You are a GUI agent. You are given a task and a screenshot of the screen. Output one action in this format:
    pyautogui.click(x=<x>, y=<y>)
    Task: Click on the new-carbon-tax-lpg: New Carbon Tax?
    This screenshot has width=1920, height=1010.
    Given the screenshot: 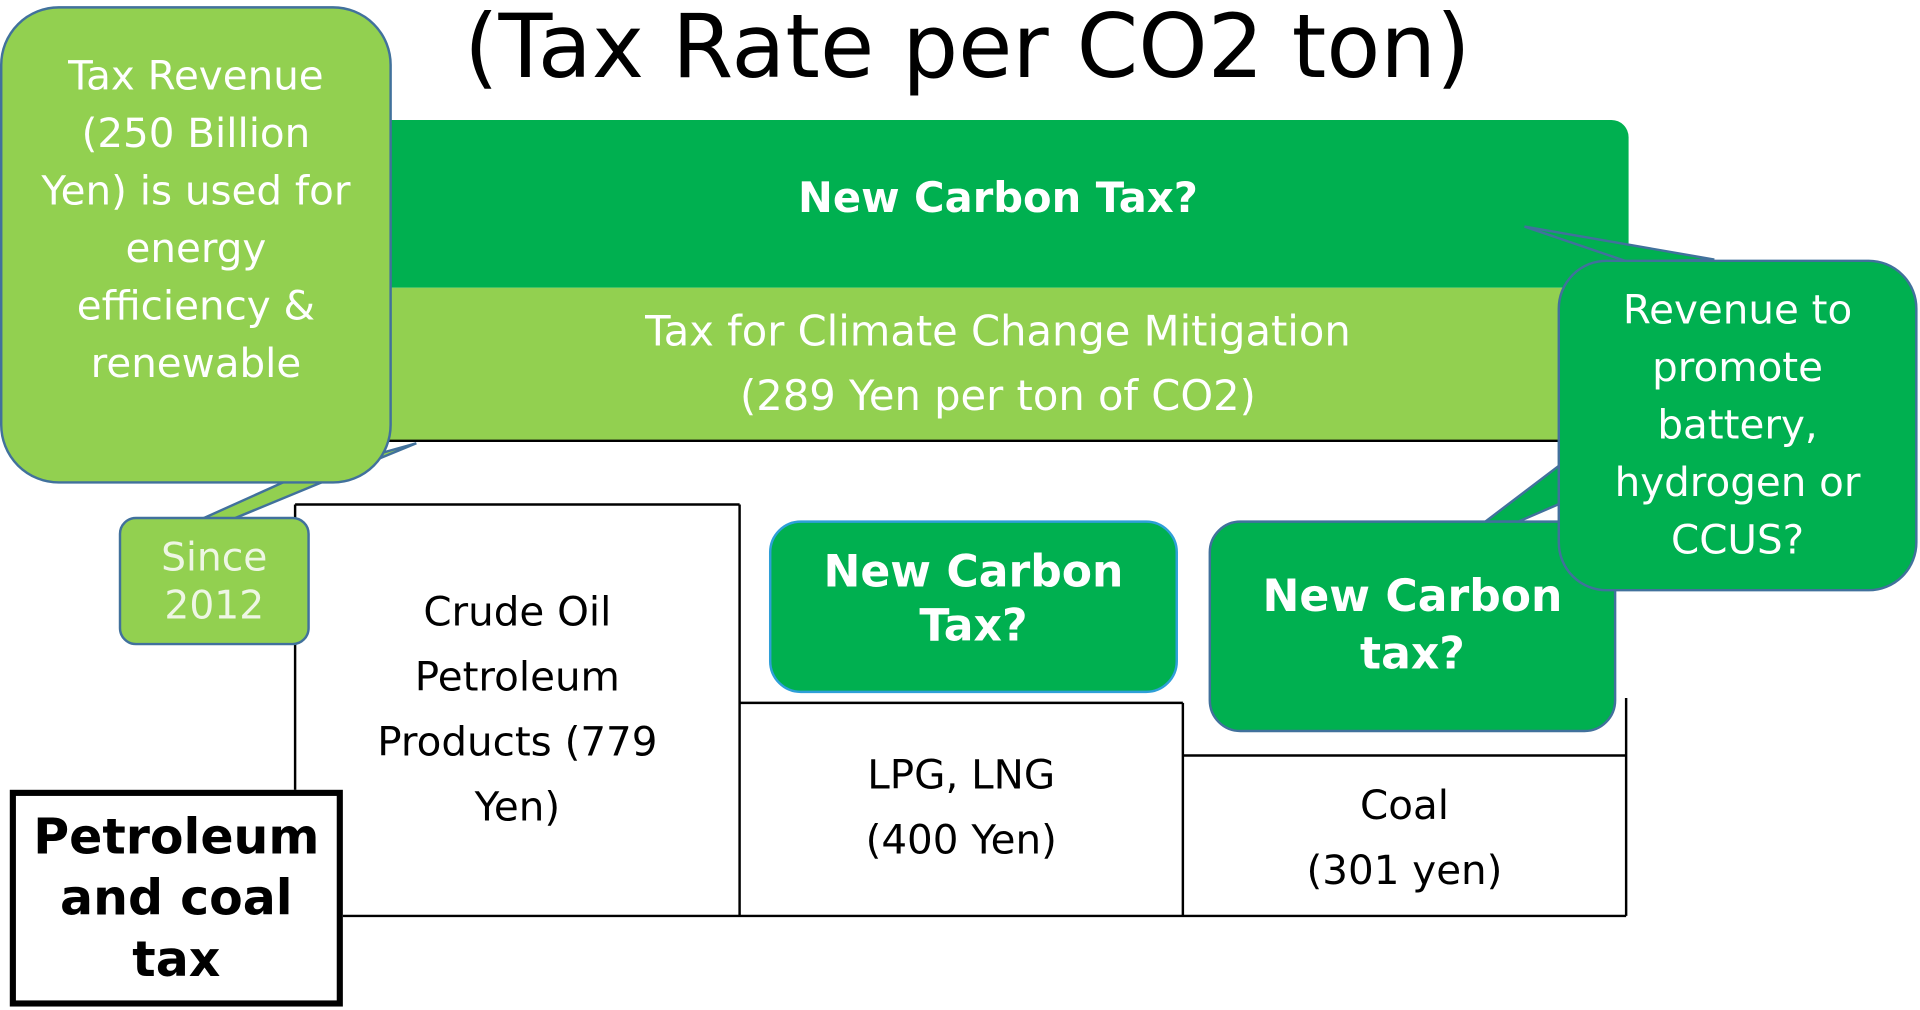 What is the action you would take?
    pyautogui.click(x=973, y=607)
    